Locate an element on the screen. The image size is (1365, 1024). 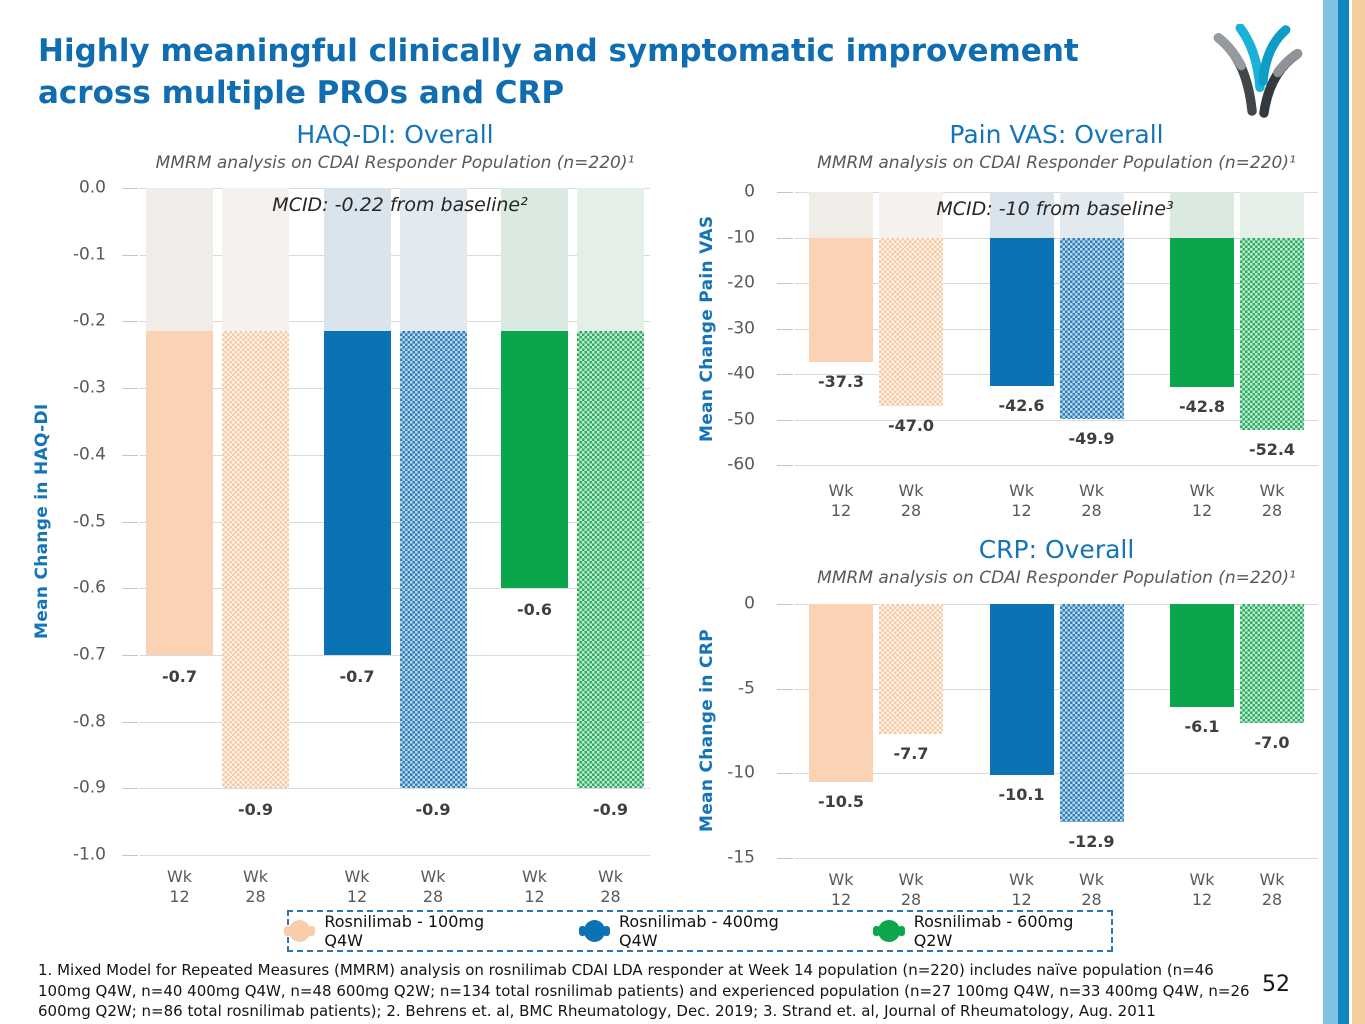
y-tick-label: -15 is located at coordinates (741, 857).